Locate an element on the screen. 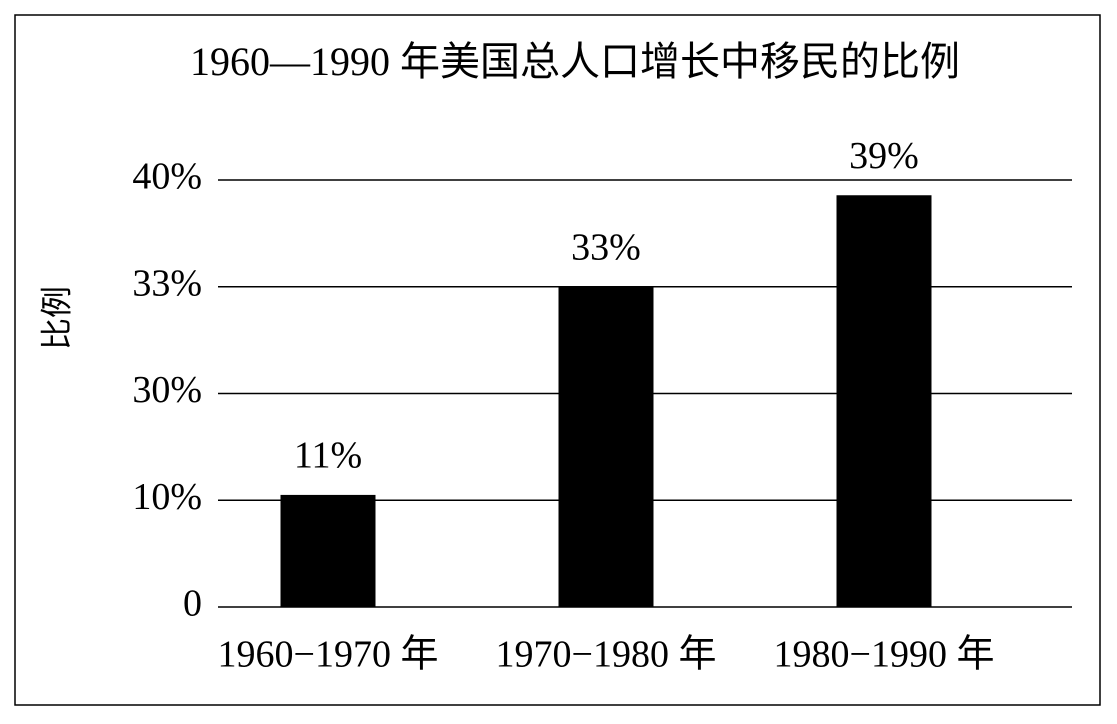 The height and width of the screenshot is (724, 1117). x-tick-label: 1980−1990 年 is located at coordinates (884, 655).